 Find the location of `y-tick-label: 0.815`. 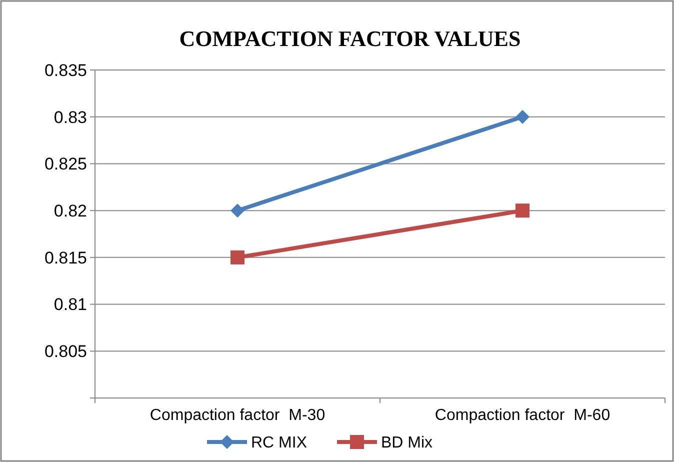

y-tick-label: 0.815 is located at coordinates (65, 258).